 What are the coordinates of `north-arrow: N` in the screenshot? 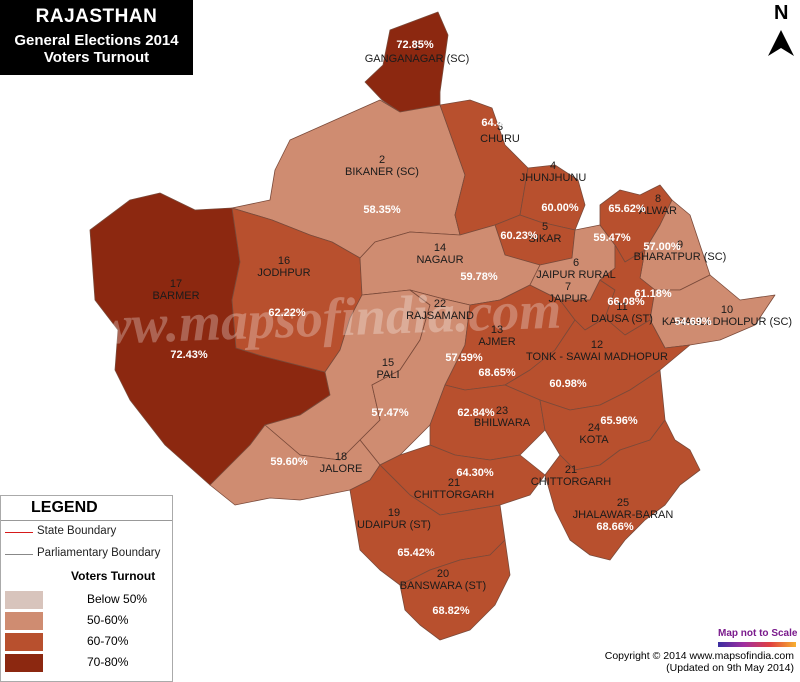 It's located at (781, 30).